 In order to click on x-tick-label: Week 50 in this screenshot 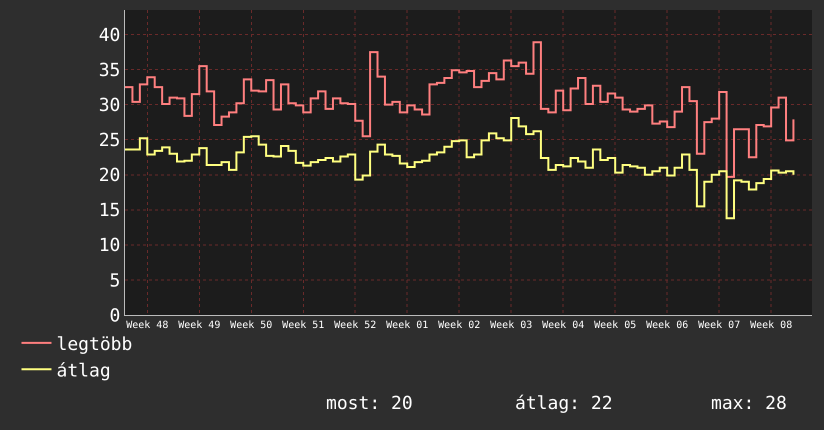, I will do `click(251, 325)`.